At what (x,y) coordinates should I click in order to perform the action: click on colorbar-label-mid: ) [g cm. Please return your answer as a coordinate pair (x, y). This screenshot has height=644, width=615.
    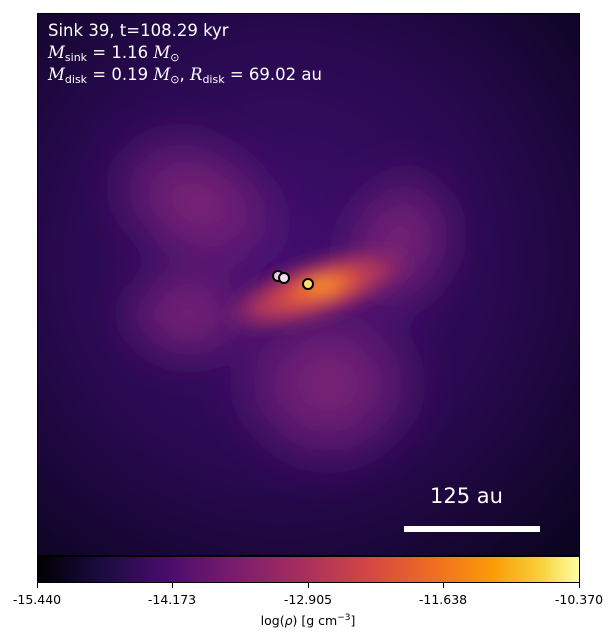
    Looking at the image, I should click on (315, 621).